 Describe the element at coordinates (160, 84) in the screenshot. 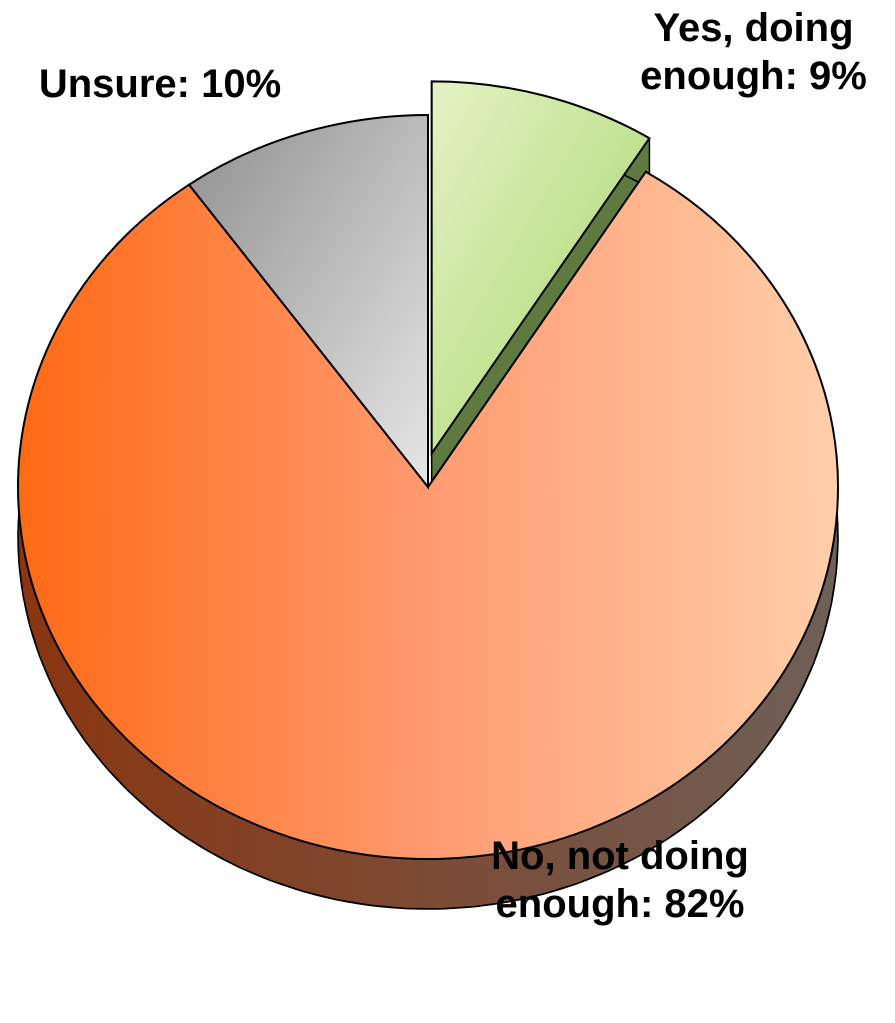

I see `data-label: Unsure: 10%` at that location.